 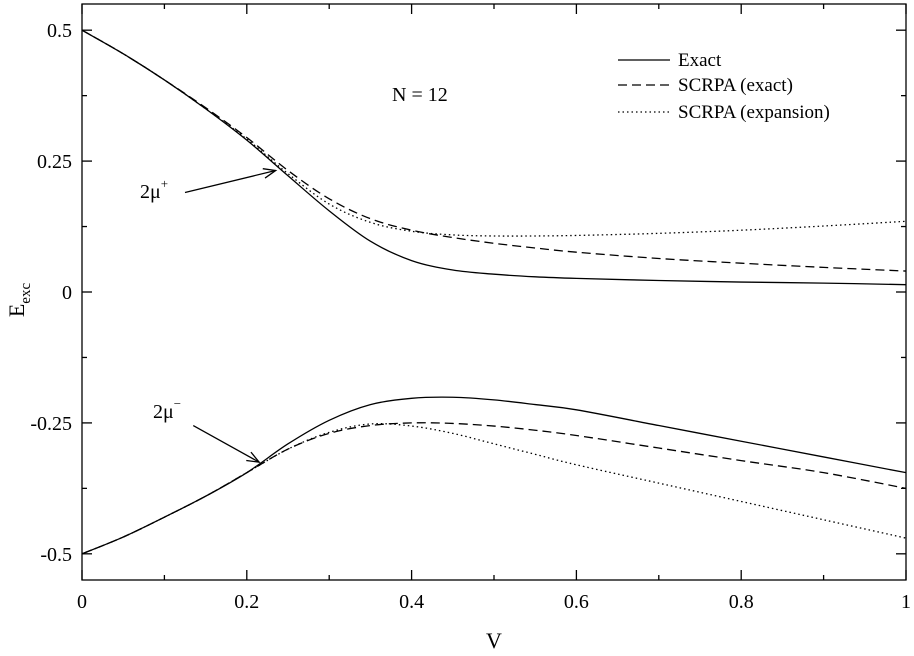 I want to click on mu-minus-label-sup: −, so click(x=177, y=403).